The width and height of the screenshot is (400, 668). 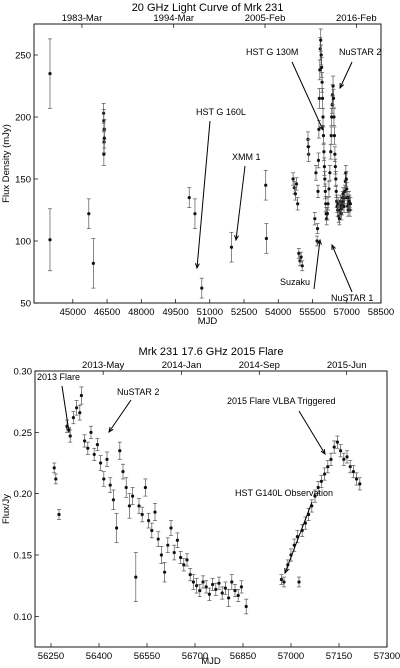 What do you see at coordinates (82, 18) in the screenshot?
I see `top-tick-label: 1983-Mar` at bounding box center [82, 18].